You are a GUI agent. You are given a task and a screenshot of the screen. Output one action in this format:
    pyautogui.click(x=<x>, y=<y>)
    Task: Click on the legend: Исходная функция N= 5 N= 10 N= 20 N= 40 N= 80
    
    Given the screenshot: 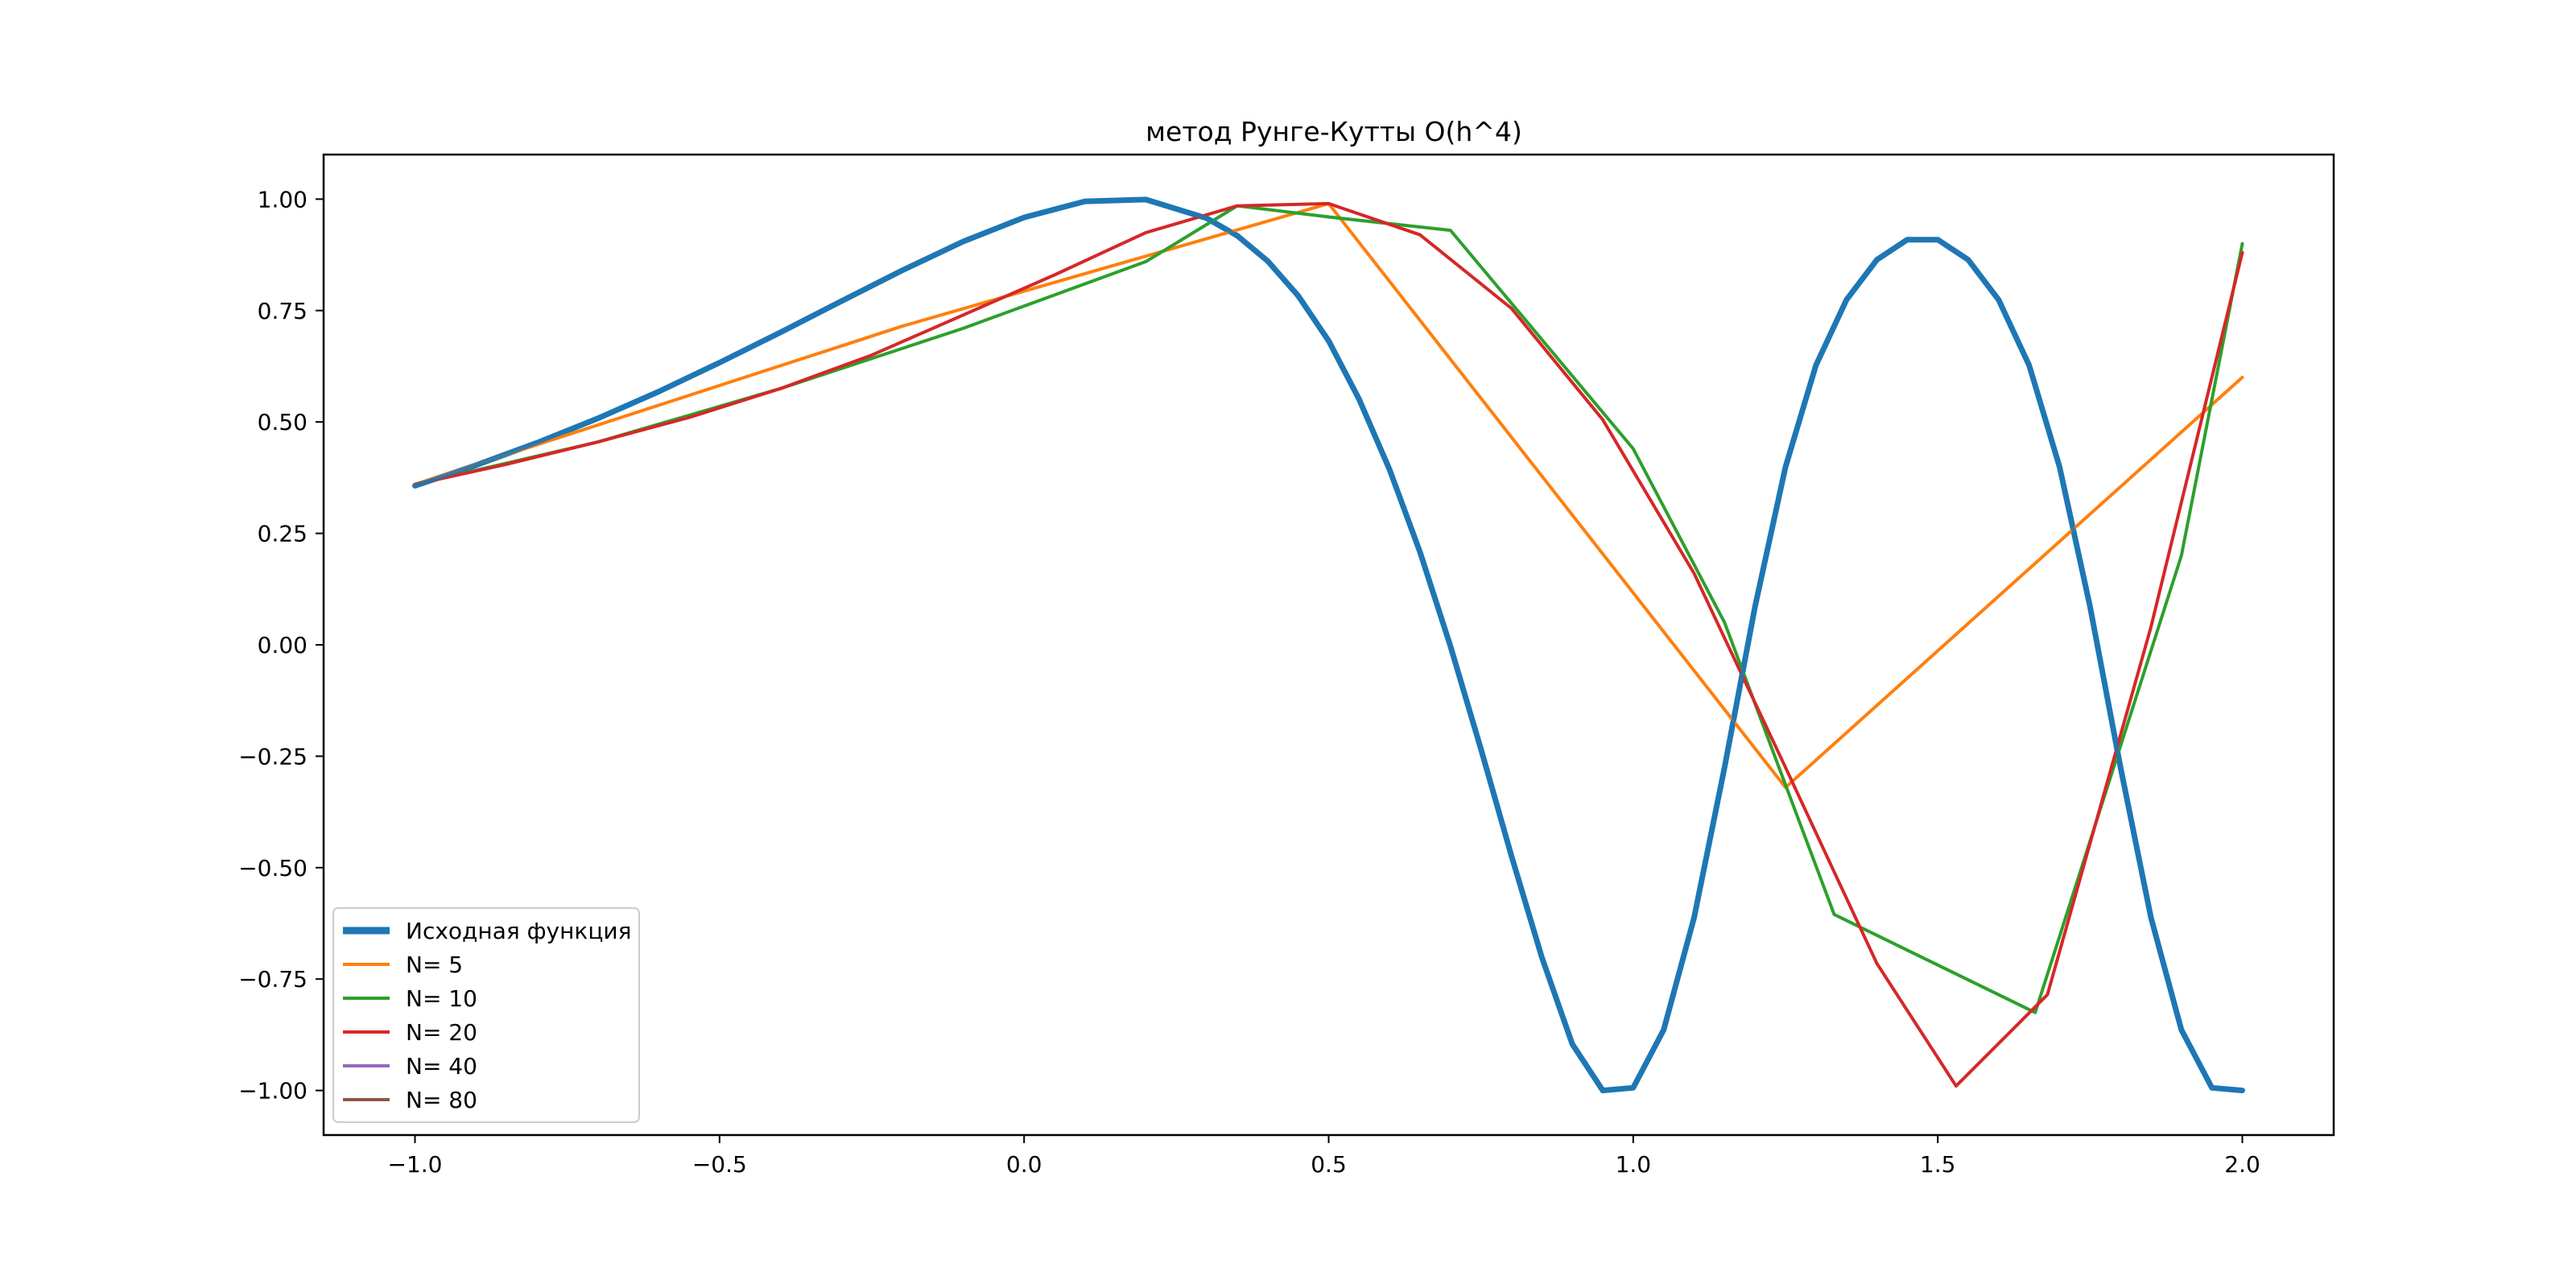 What is the action you would take?
    pyautogui.click(x=486, y=1015)
    